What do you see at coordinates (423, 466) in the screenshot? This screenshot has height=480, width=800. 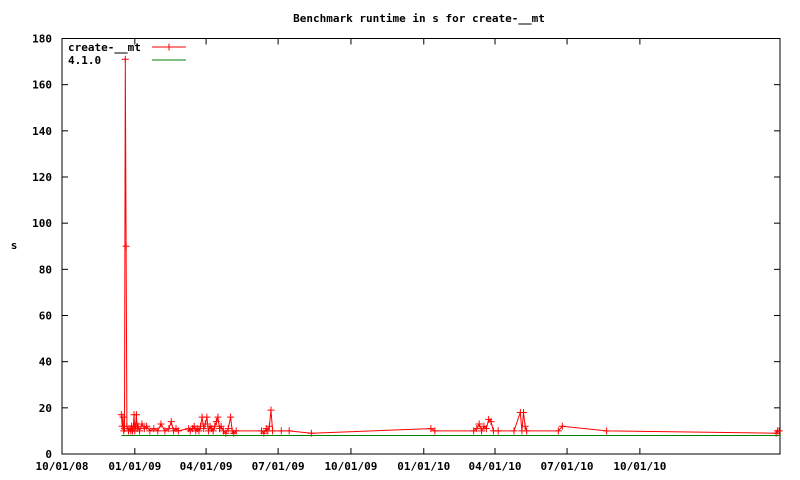 I see `x-tick-label: 01/01/10` at bounding box center [423, 466].